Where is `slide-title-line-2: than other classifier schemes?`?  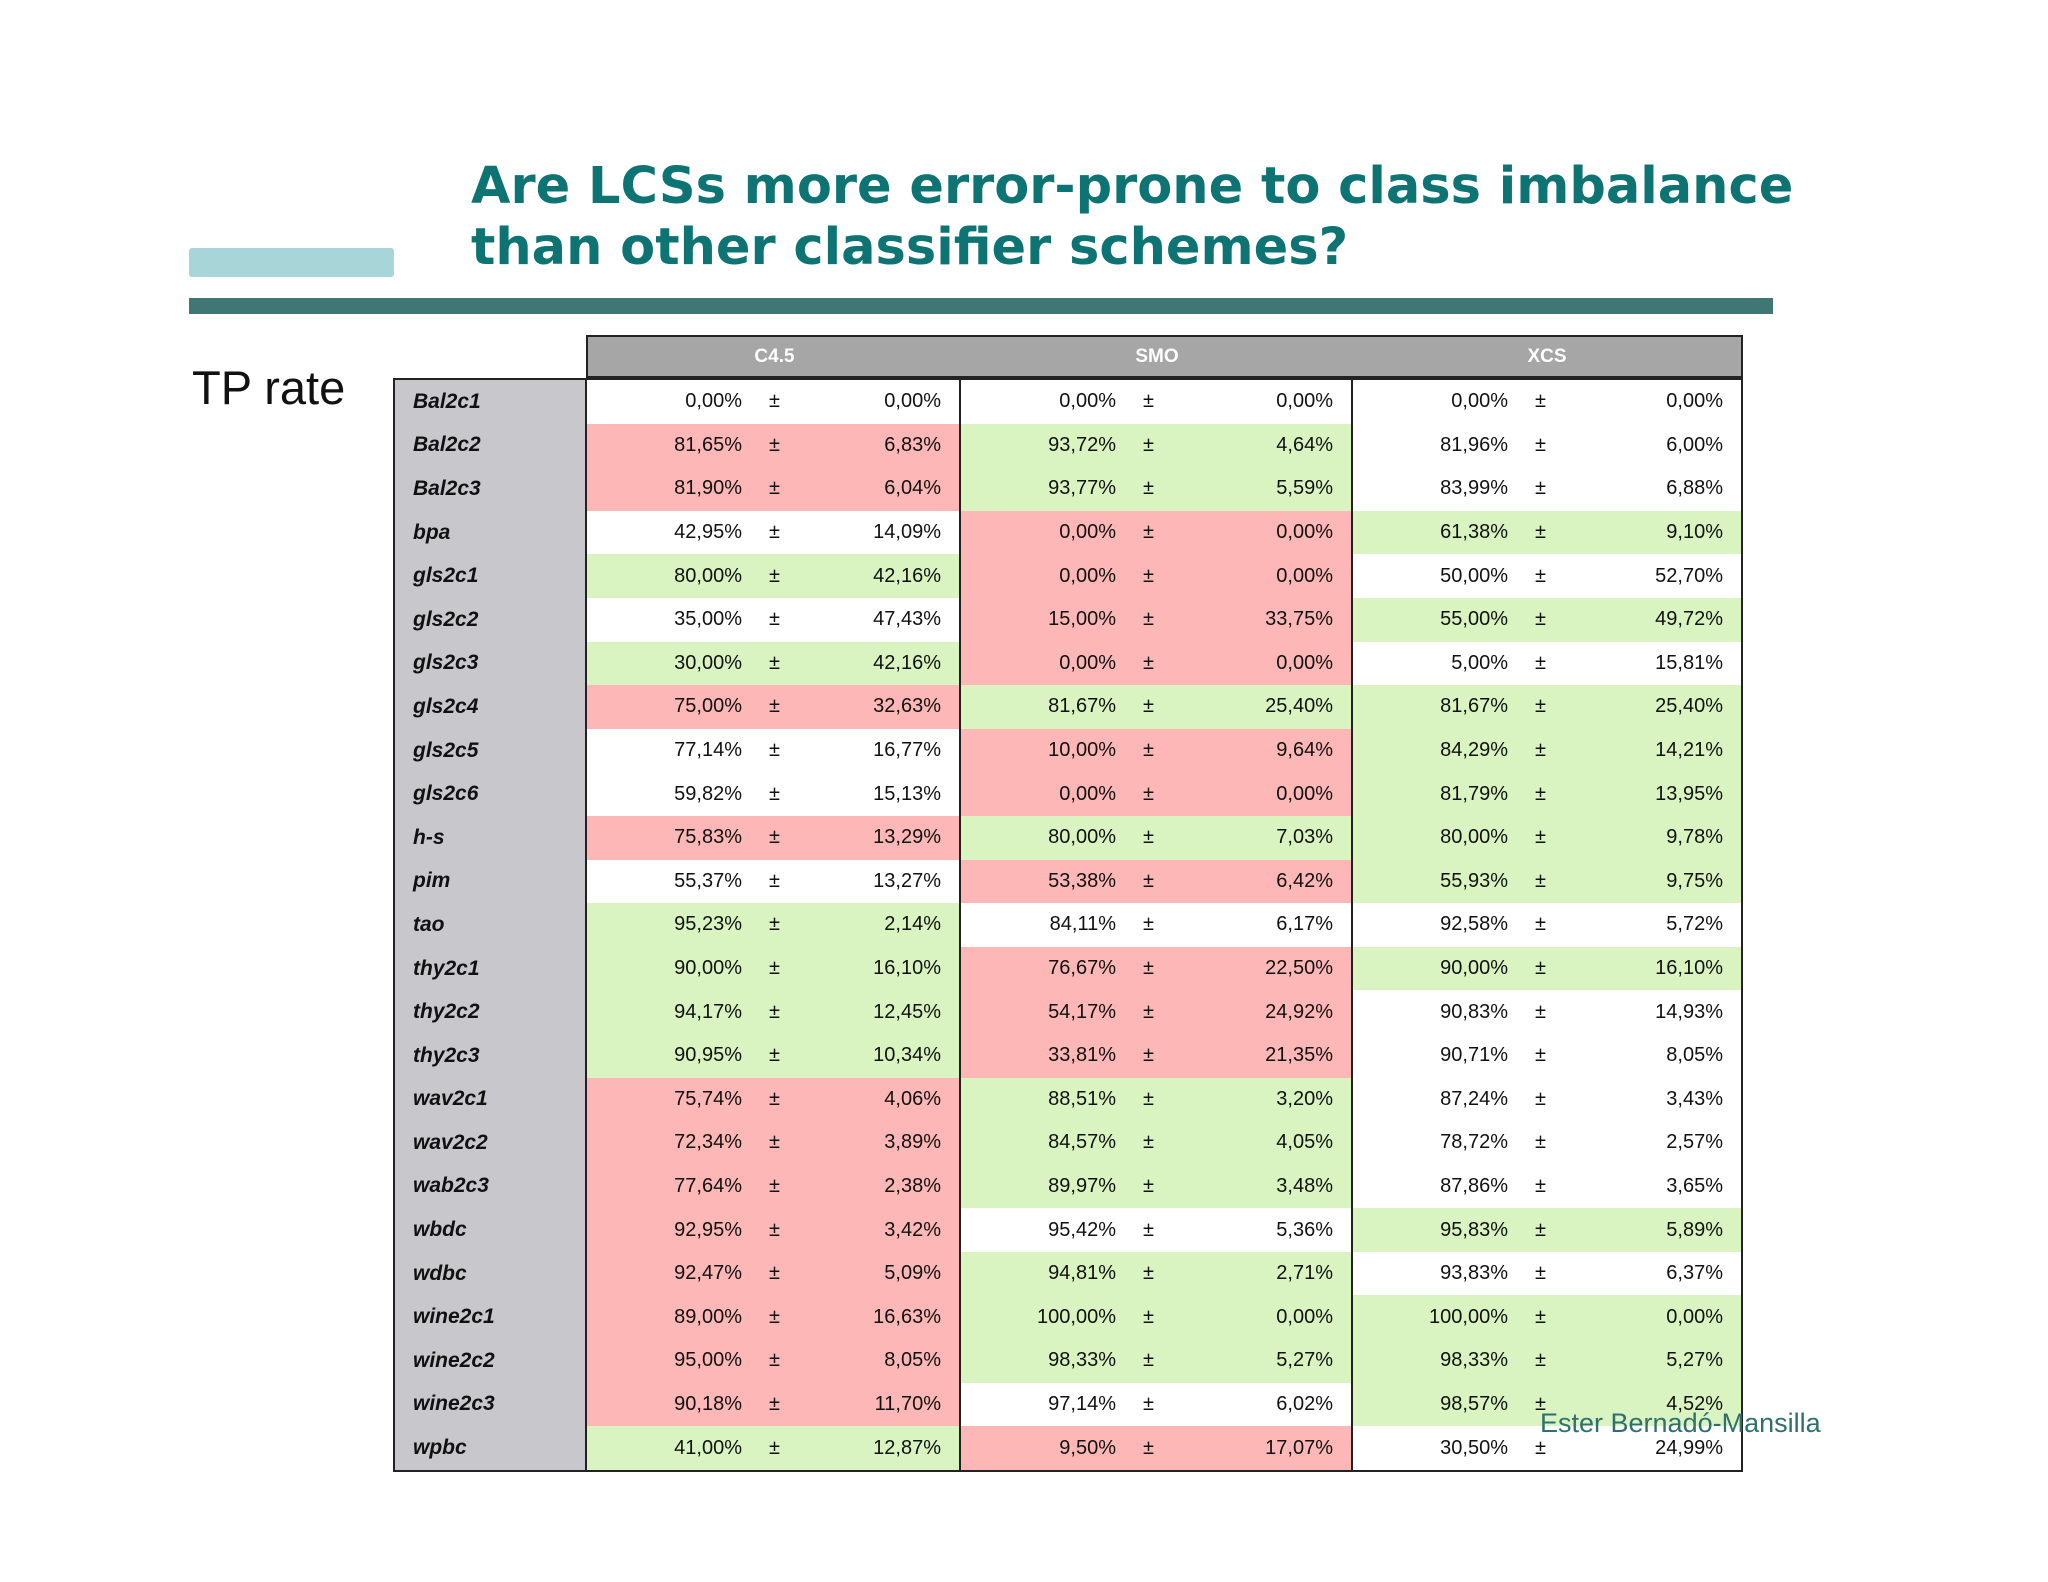 slide-title-line-2: than other classifier schemes? is located at coordinates (910, 247).